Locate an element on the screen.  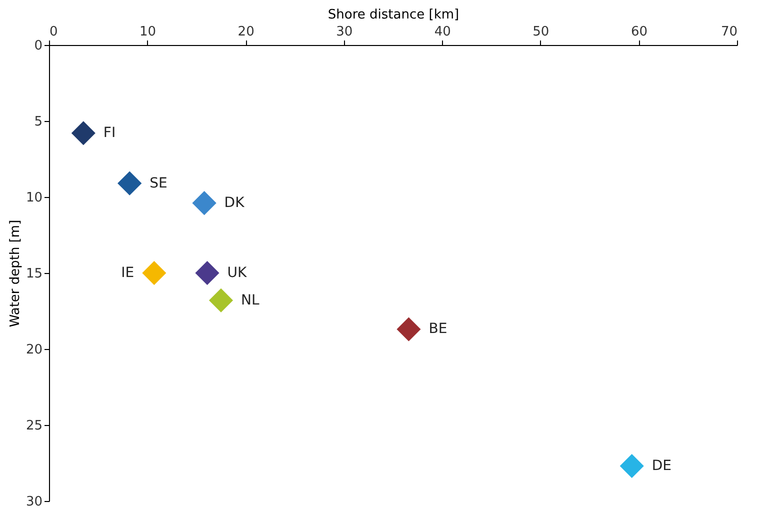
x-tick-label: 70 is located at coordinates (729, 32).